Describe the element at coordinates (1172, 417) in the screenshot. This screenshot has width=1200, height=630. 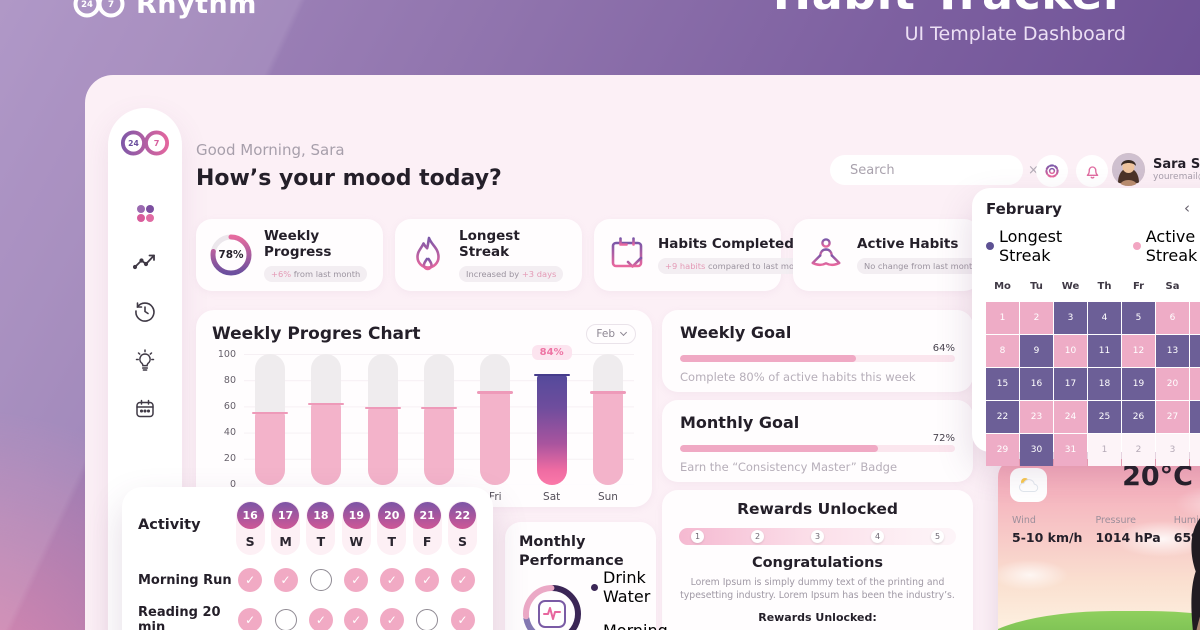
I see `calendar-cell: 27` at that location.